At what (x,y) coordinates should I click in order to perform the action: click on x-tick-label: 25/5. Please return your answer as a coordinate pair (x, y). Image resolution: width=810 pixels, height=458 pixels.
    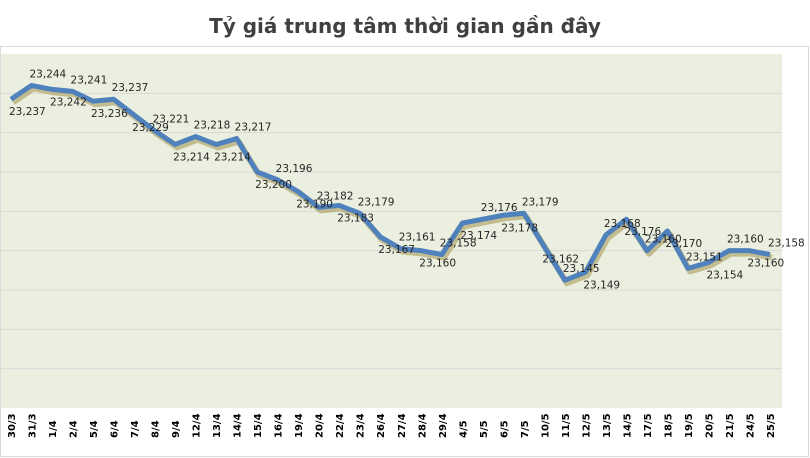
    Looking at the image, I should click on (771, 425).